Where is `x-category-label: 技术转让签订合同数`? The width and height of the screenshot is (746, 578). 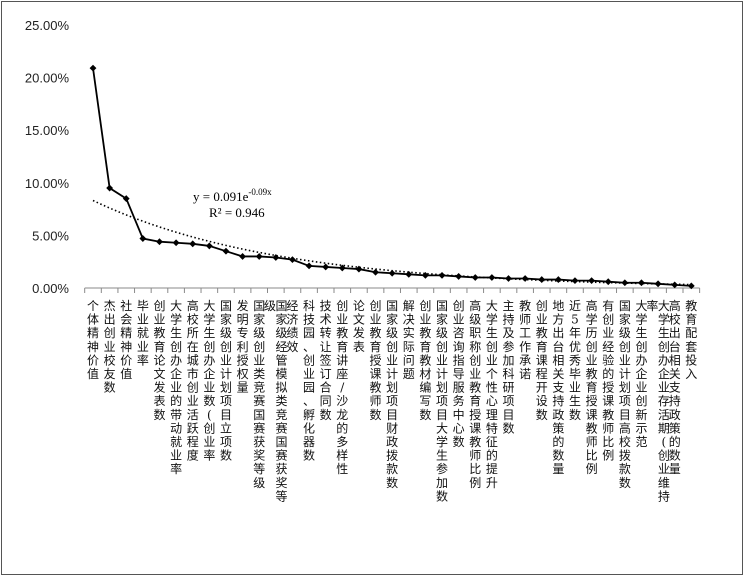
x-category-label: 技术转让签订合同数 is located at coordinates (326, 360).